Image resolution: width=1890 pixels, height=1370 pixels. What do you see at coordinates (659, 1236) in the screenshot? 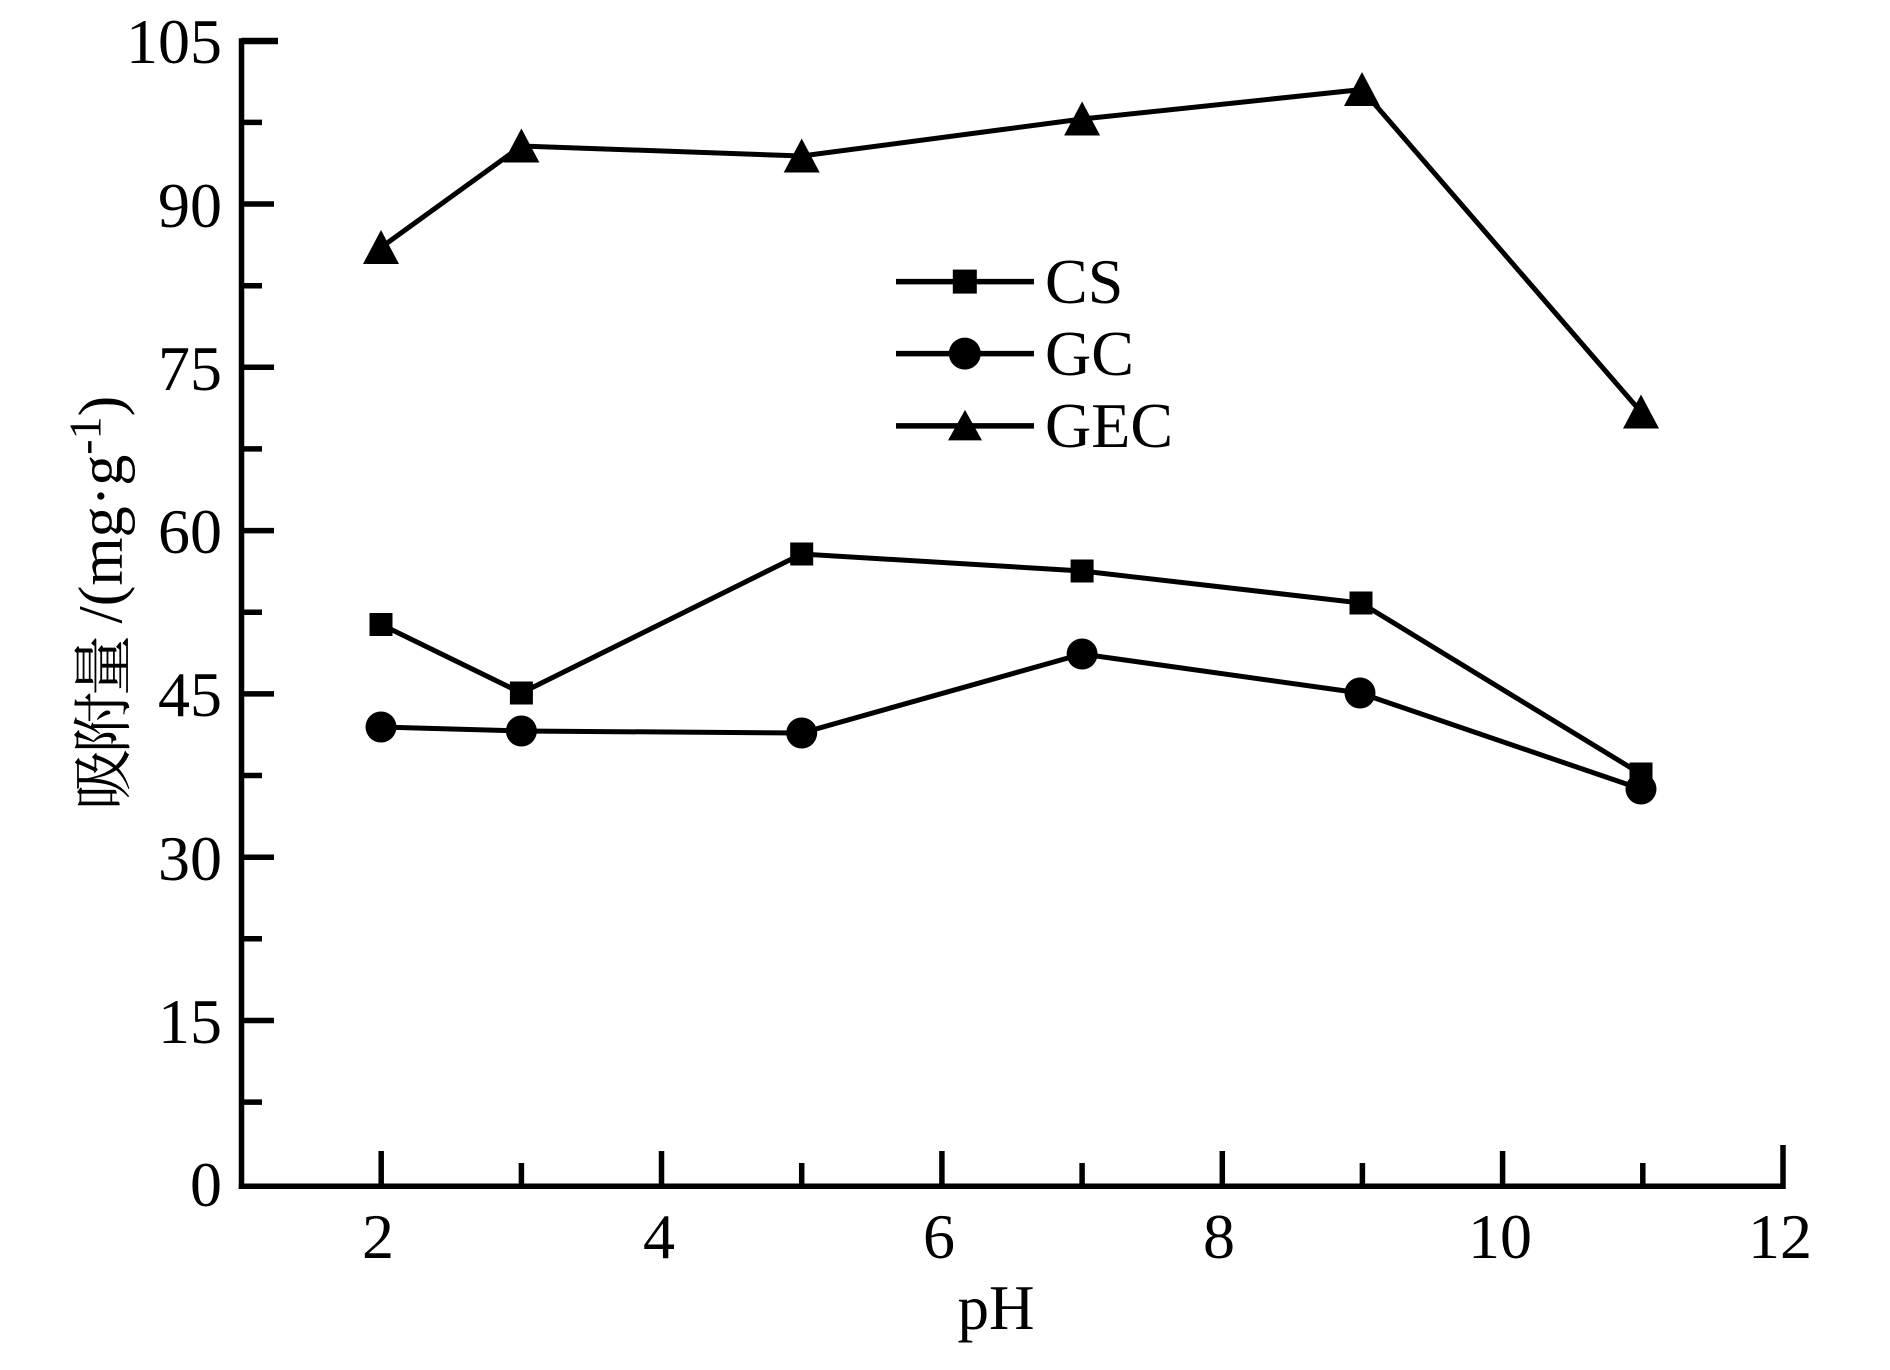
I see `svg-text: 4` at bounding box center [659, 1236].